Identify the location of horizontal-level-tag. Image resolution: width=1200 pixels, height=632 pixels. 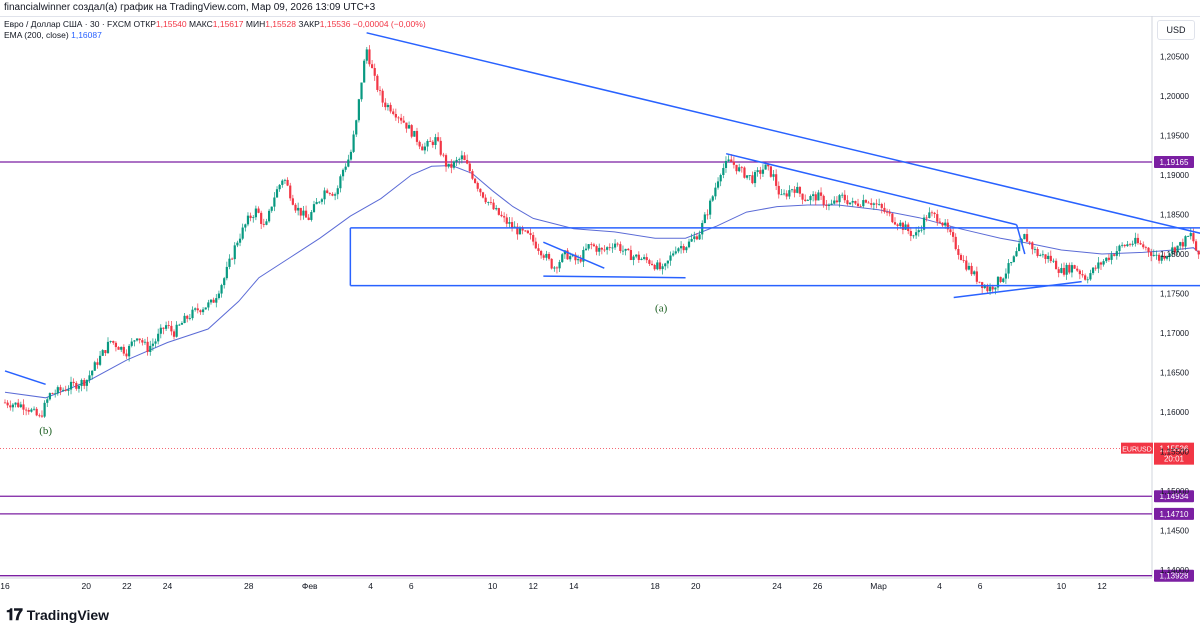
(1174, 575).